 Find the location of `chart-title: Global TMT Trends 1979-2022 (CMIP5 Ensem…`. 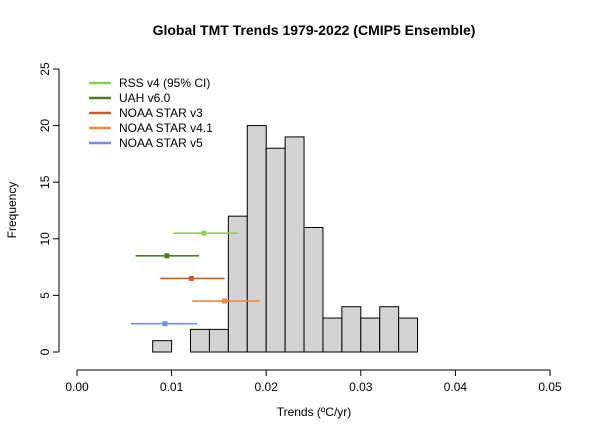

chart-title: Global TMT Trends 1979-2022 (CMIP5 Ensem… is located at coordinates (314, 30).